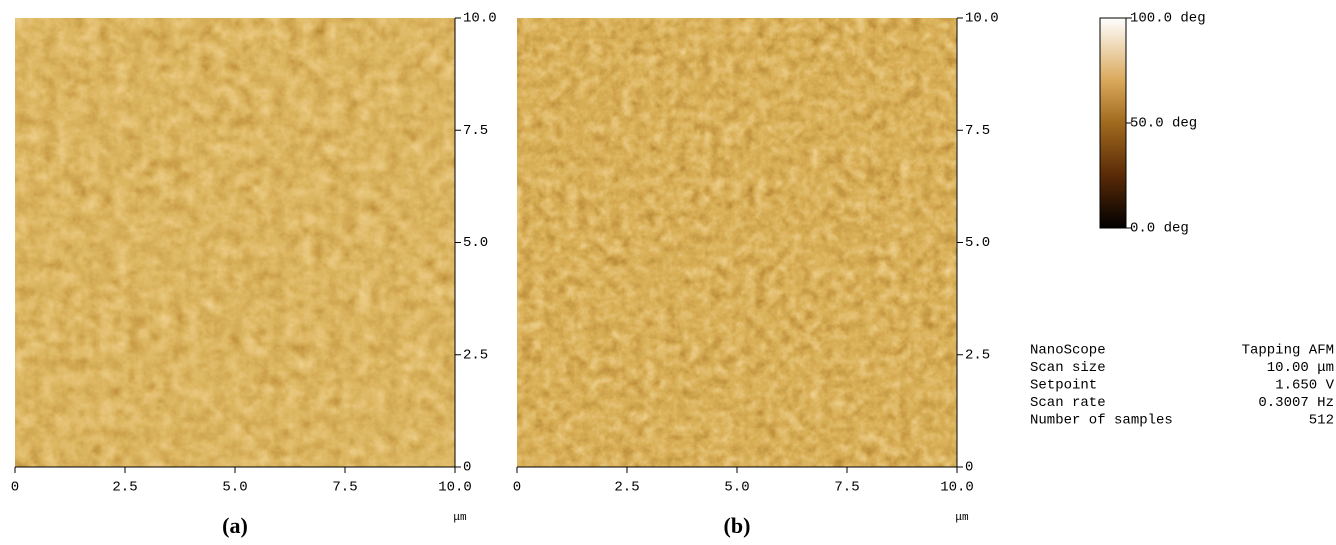  Describe the element at coordinates (1296, 403) in the screenshot. I see `info-value: 0.3007 Hz` at that location.